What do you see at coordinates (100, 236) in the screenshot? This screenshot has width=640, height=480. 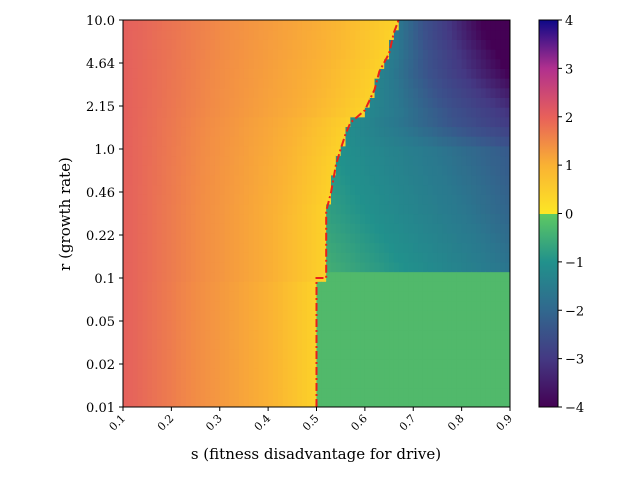 I see `y-tick-label: 0.22` at bounding box center [100, 236].